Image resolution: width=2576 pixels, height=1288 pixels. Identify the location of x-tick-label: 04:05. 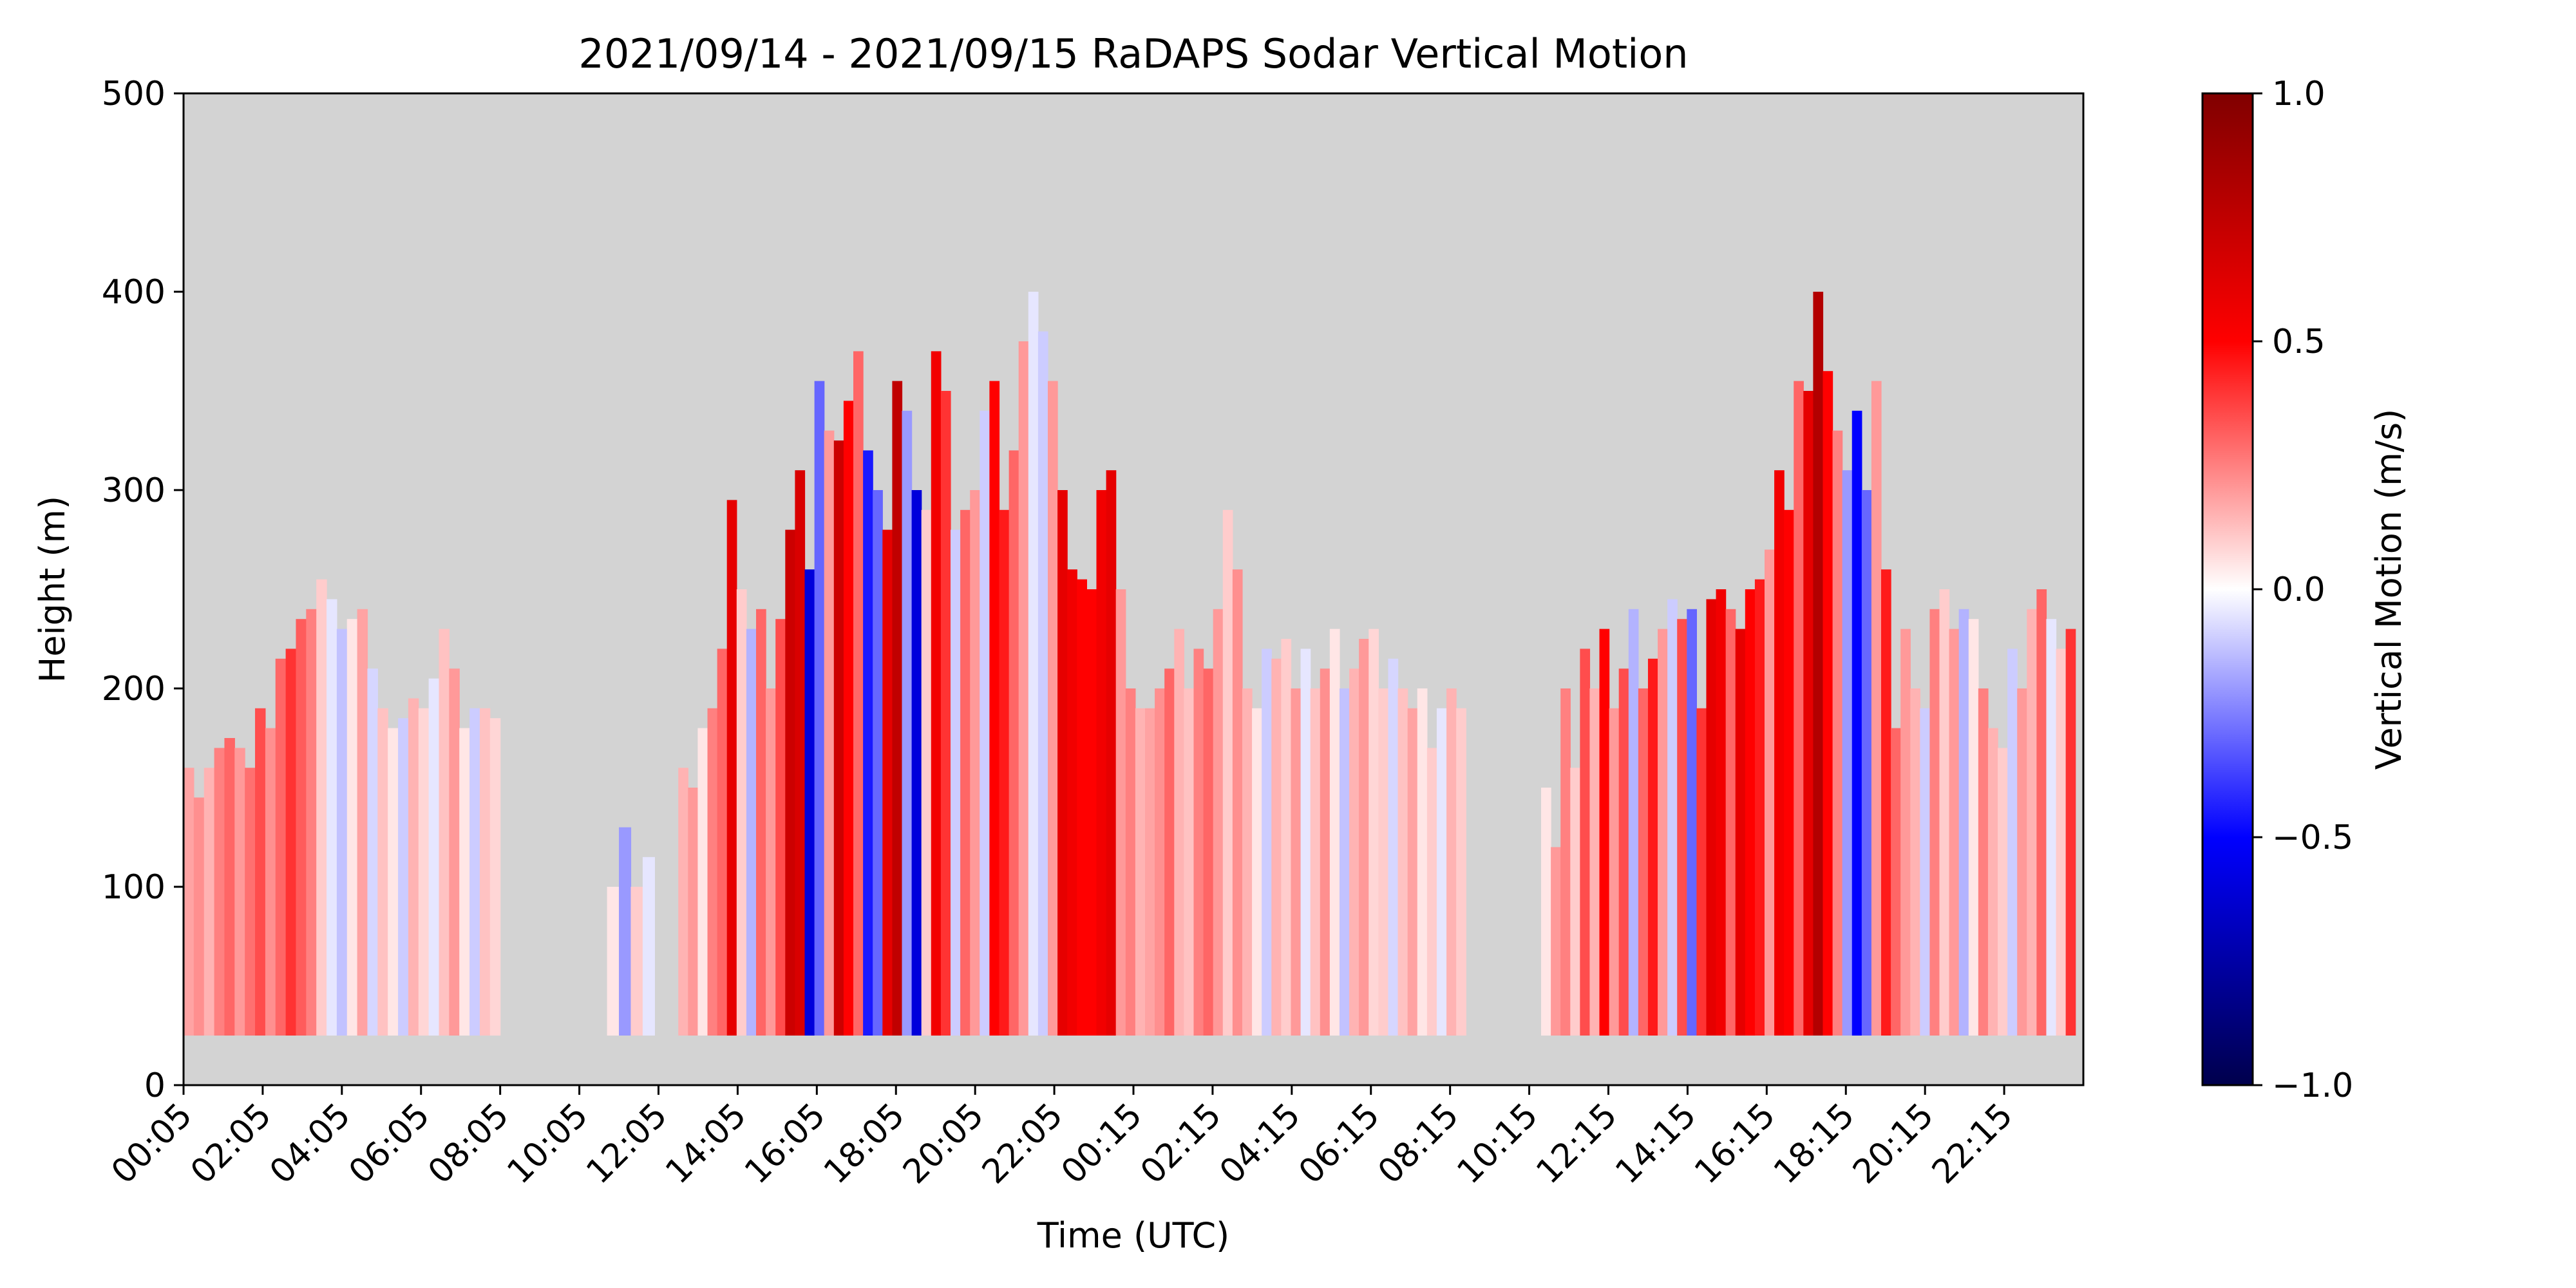
(310, 1143).